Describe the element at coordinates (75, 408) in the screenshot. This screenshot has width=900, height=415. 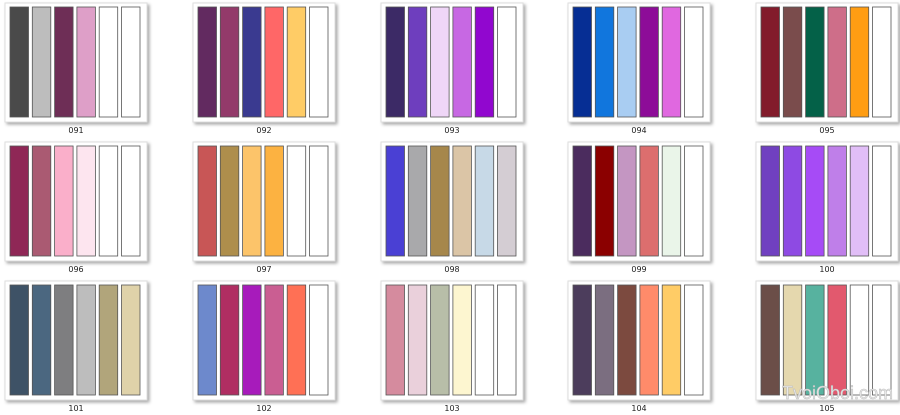
I see `thumbnail-label: 101` at that location.